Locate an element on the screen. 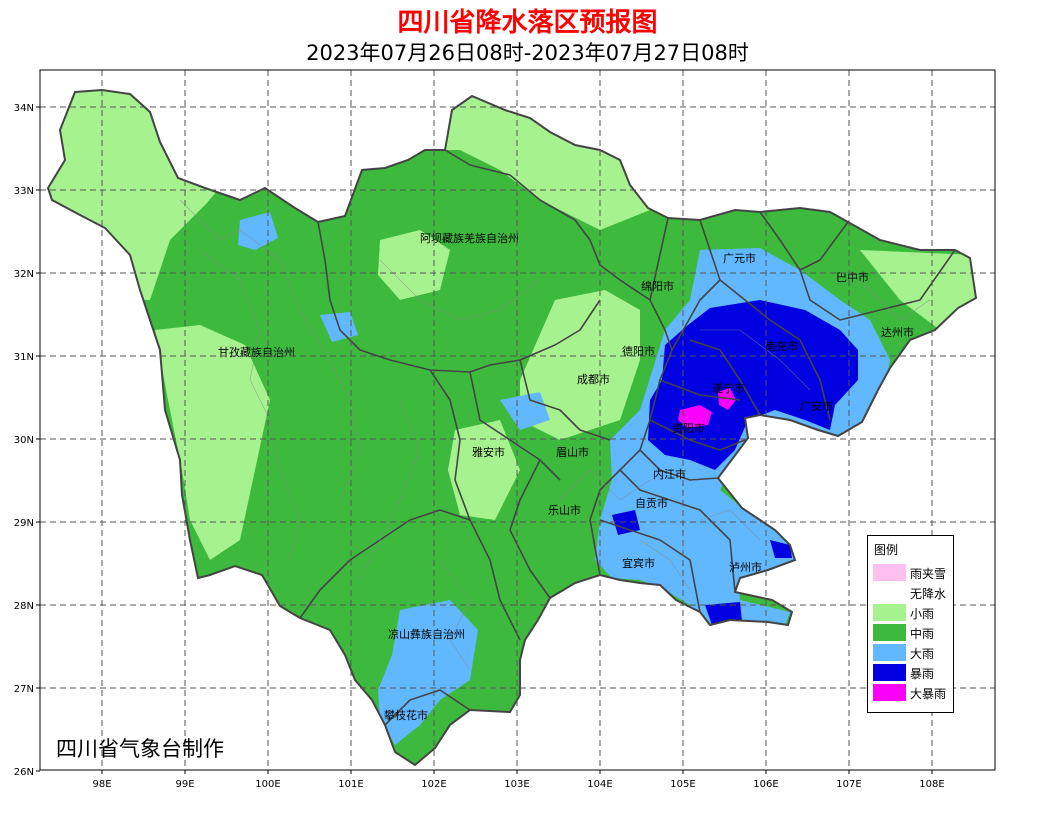 The height and width of the screenshot is (821, 1055). region-label-meishan: 眉山市 is located at coordinates (572, 452).